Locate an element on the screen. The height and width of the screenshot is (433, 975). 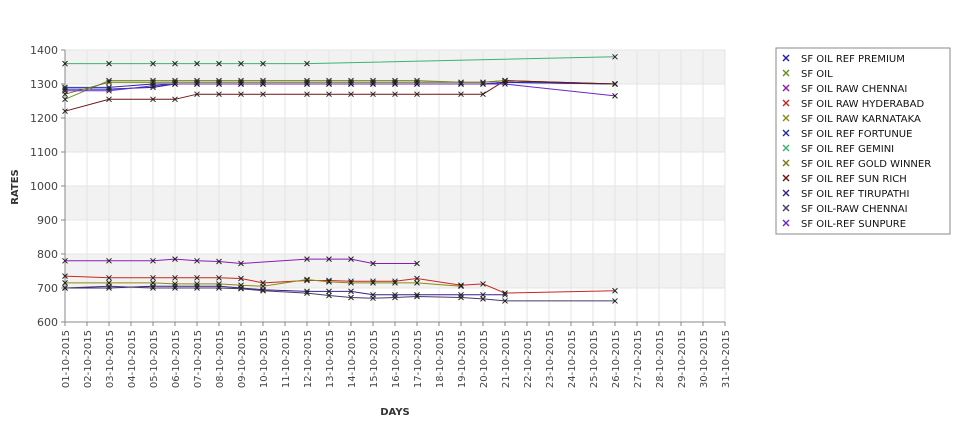
legend-label: SF OIL-REF SUNPURE is located at coordinates (853, 224).